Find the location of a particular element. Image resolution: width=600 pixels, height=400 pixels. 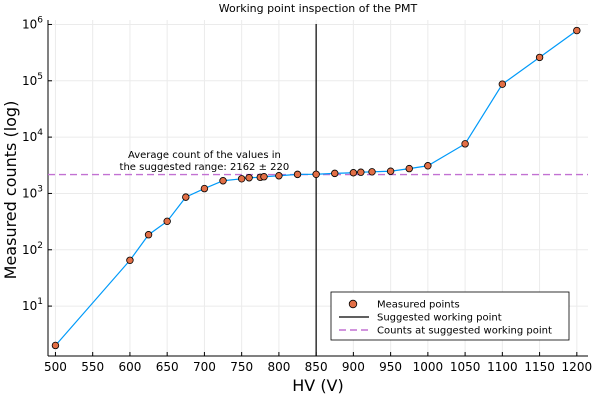

x-tick-label: 900 is located at coordinates (353, 367).